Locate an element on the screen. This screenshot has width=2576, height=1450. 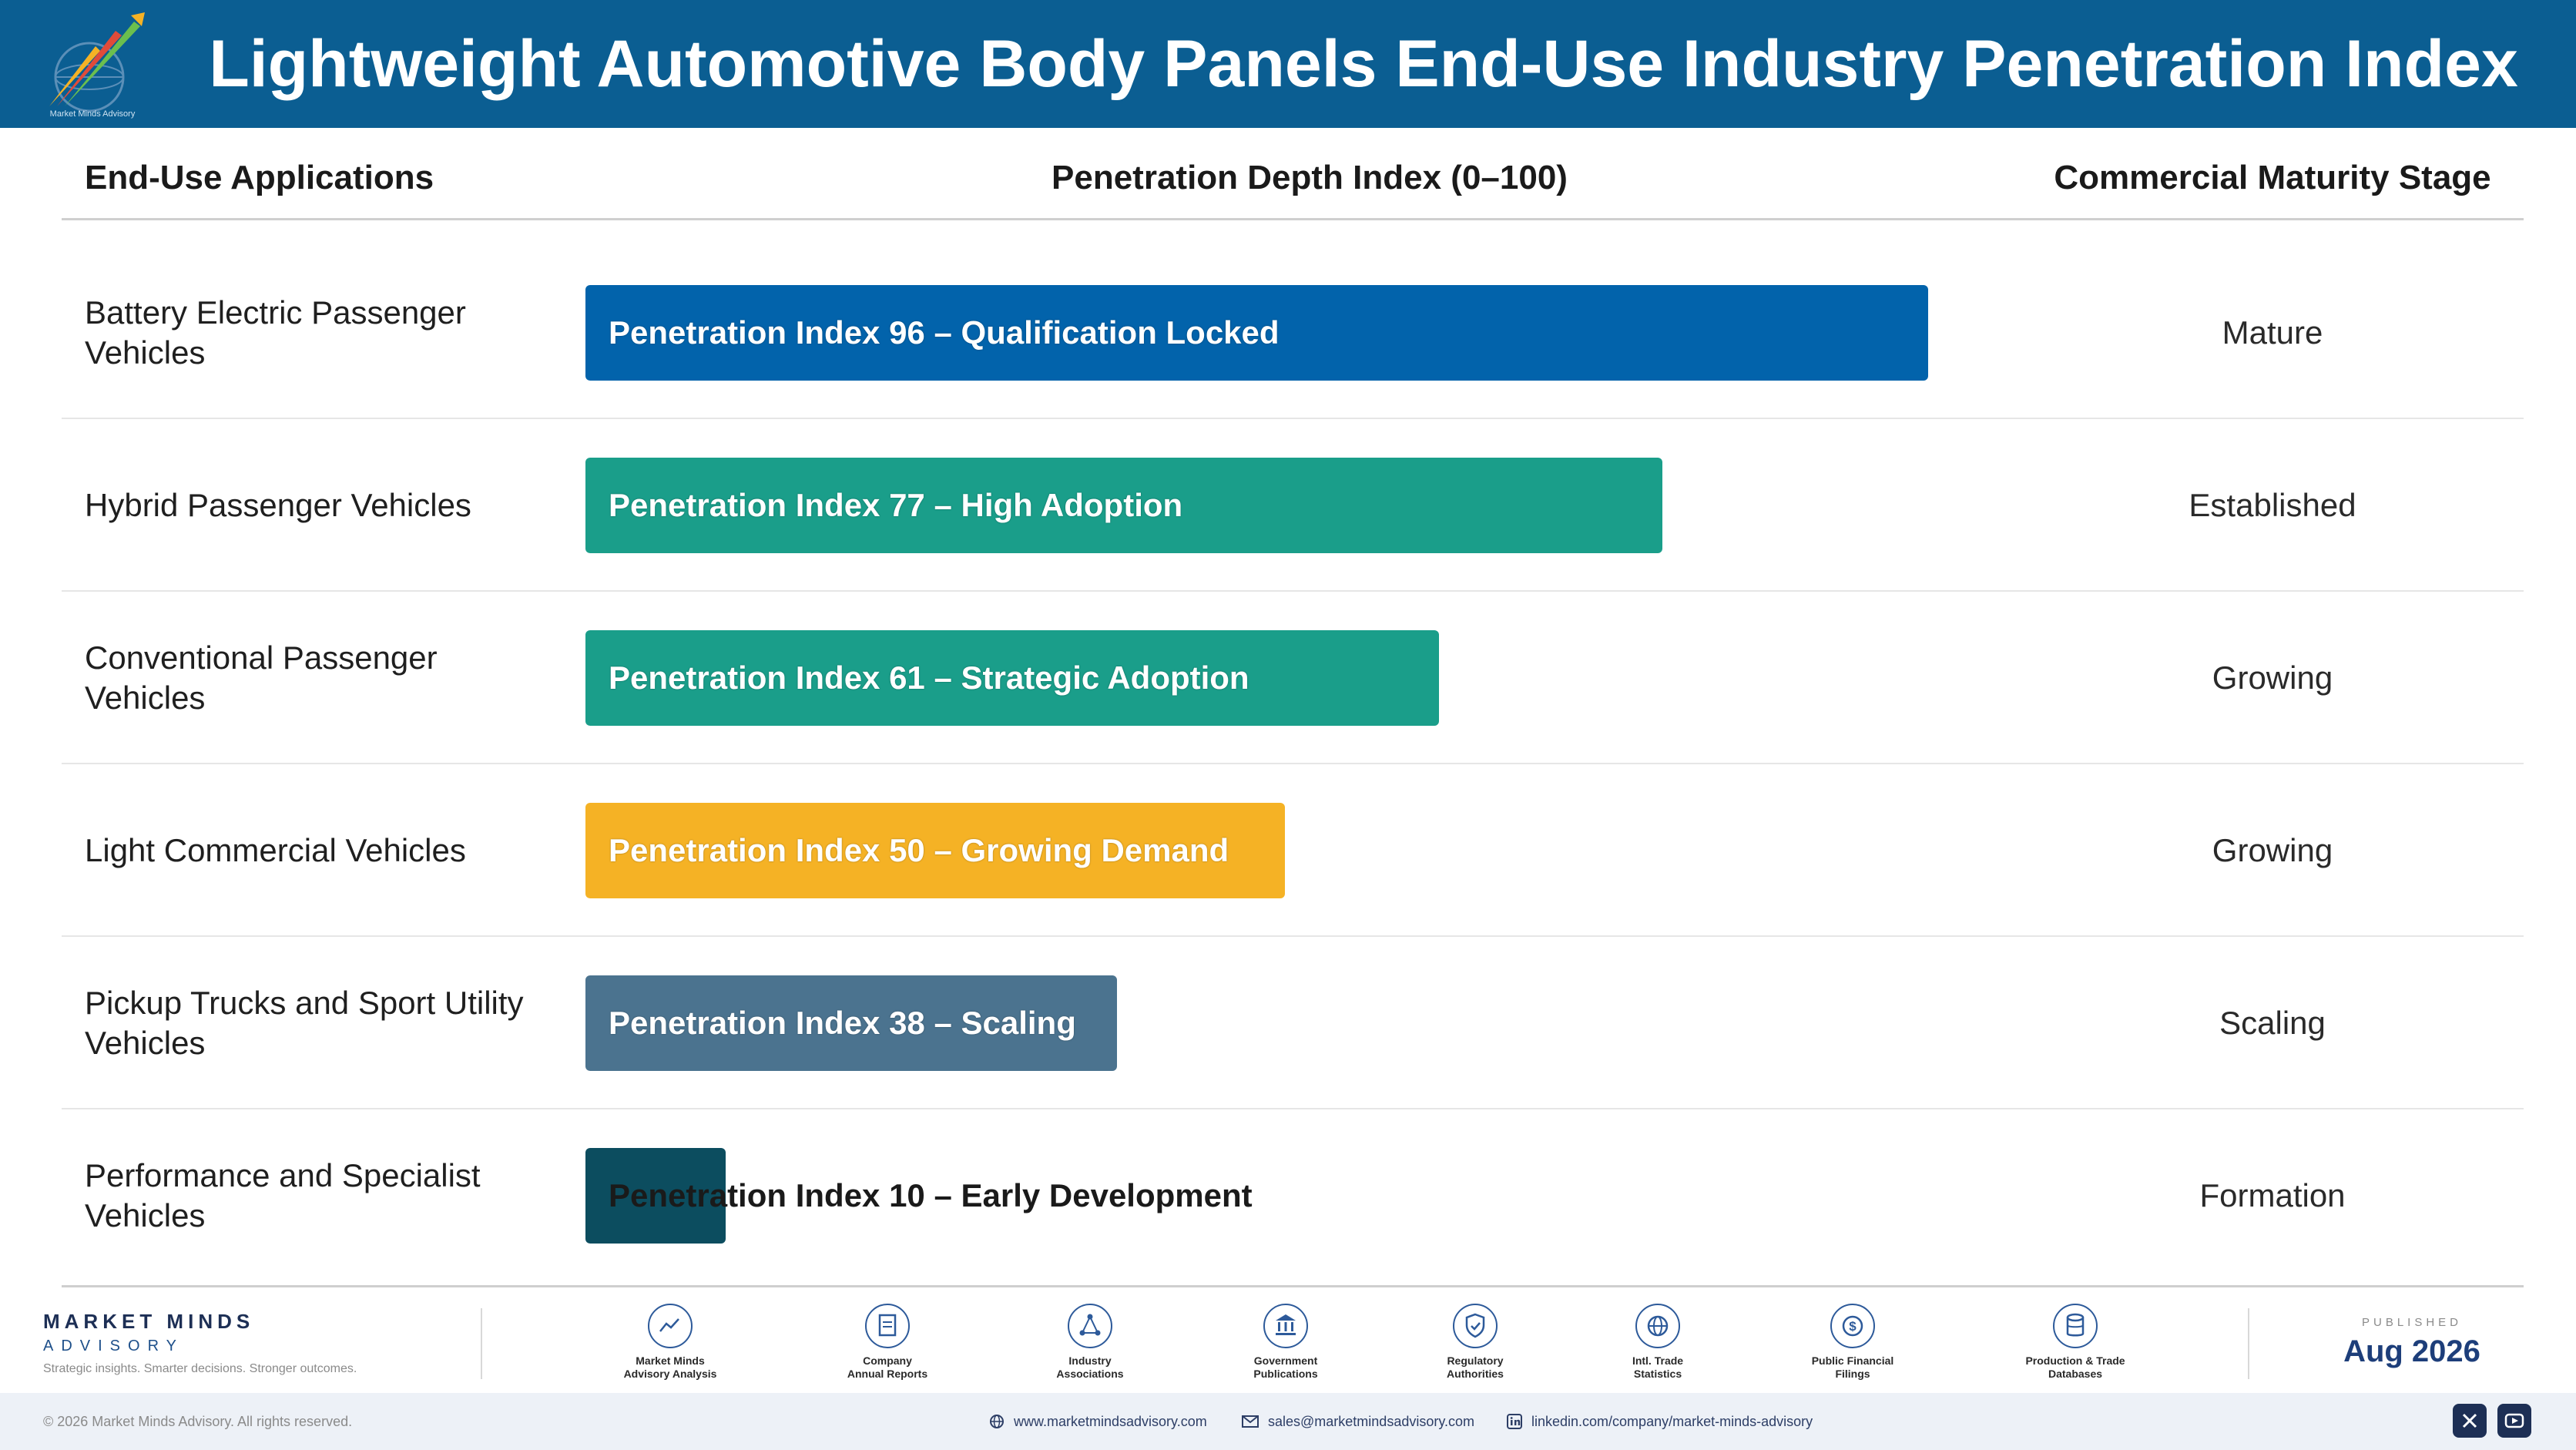
maturity-stage: Scaling is located at coordinates (2272, 1023).